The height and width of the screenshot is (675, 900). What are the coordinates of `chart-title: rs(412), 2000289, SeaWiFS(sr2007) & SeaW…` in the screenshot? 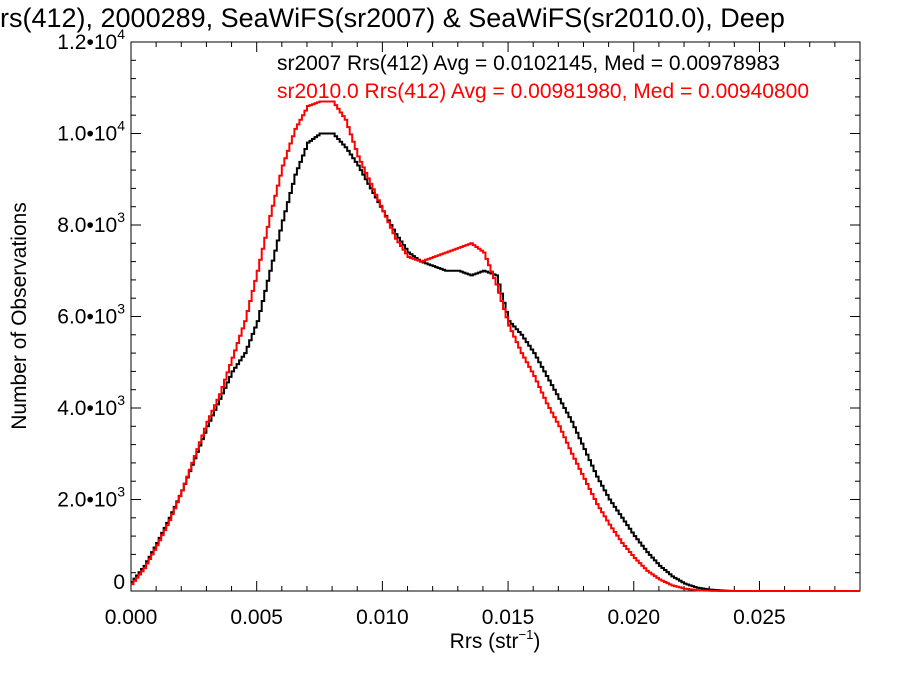 It's located at (392, 18).